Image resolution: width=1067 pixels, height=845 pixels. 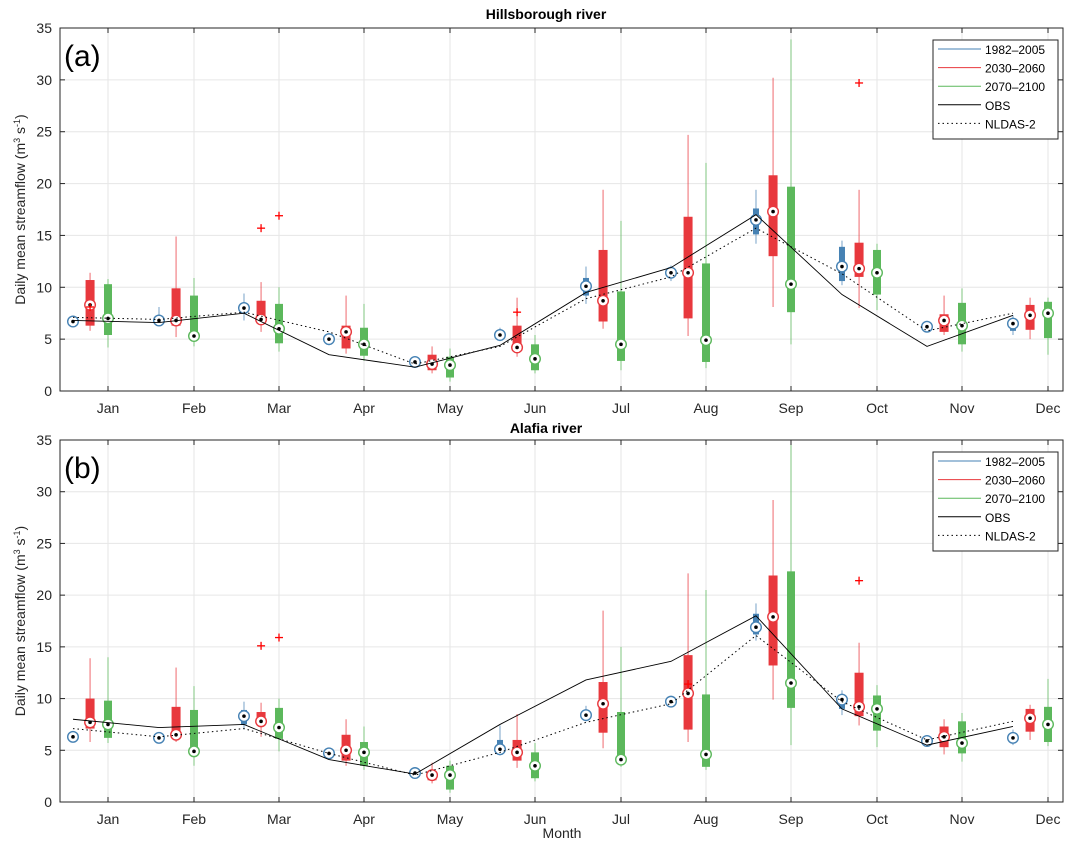 What do you see at coordinates (20, 224) in the screenshot?
I see `y-axis-label-part: Daily mean streamflow (m` at bounding box center [20, 224].